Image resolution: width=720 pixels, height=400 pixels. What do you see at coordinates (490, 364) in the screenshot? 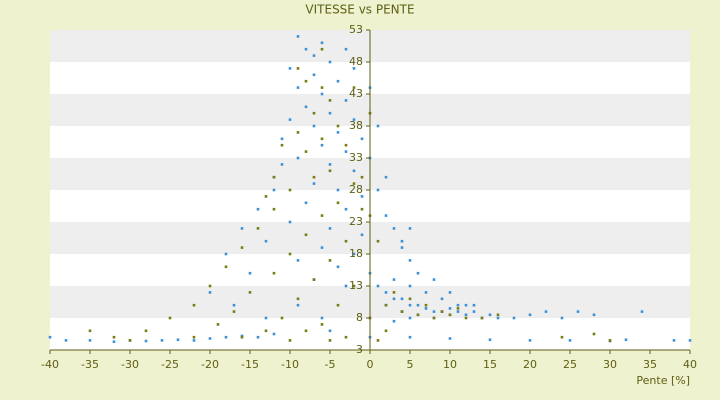
I see `x-tick-label: 15` at bounding box center [490, 364].